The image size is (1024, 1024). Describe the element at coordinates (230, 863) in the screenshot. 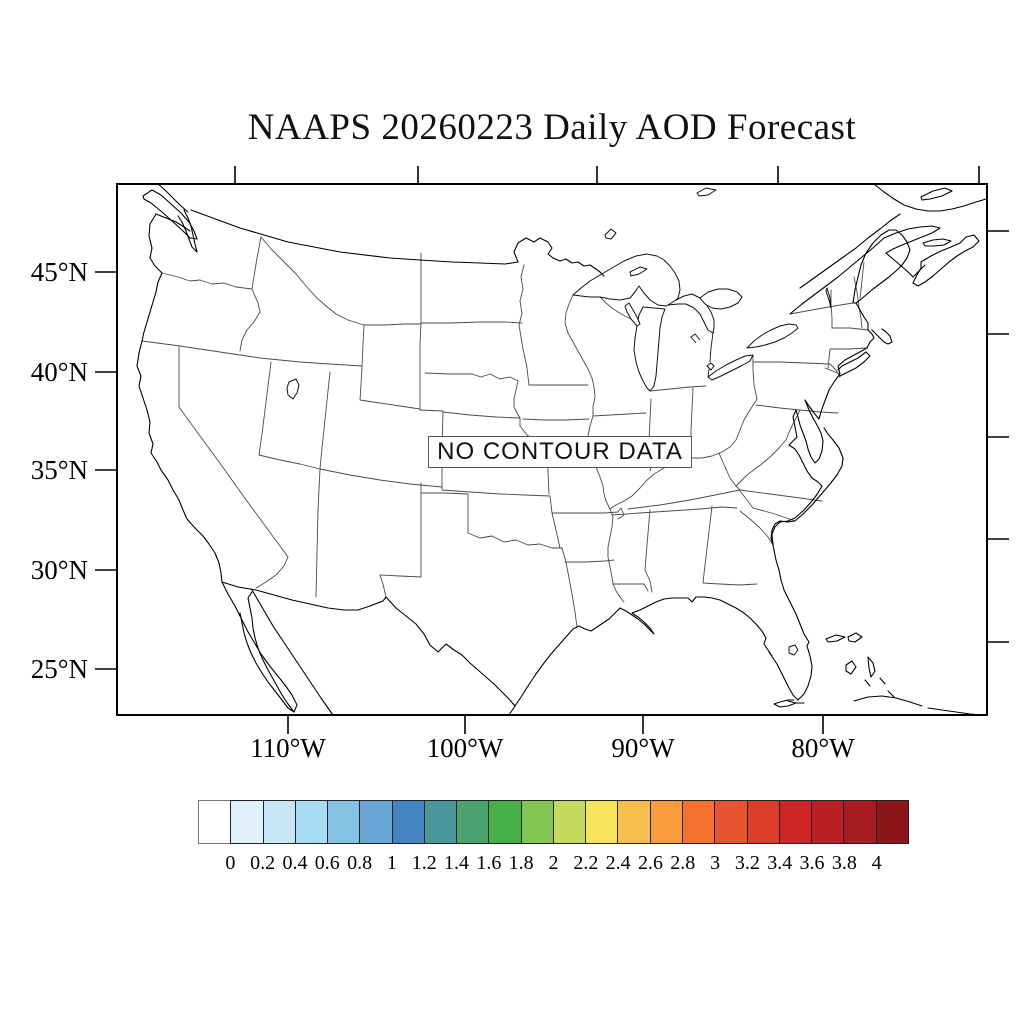

I see `colorbar-tick-label: 0` at that location.